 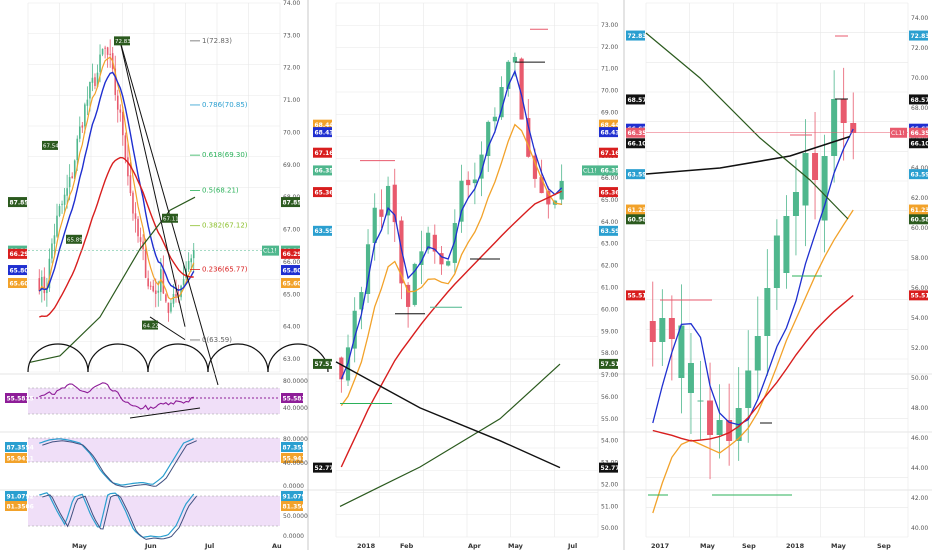 What do you see at coordinates (610, 468) in the screenshot?
I see `price-tag: 52.77` at bounding box center [610, 468].